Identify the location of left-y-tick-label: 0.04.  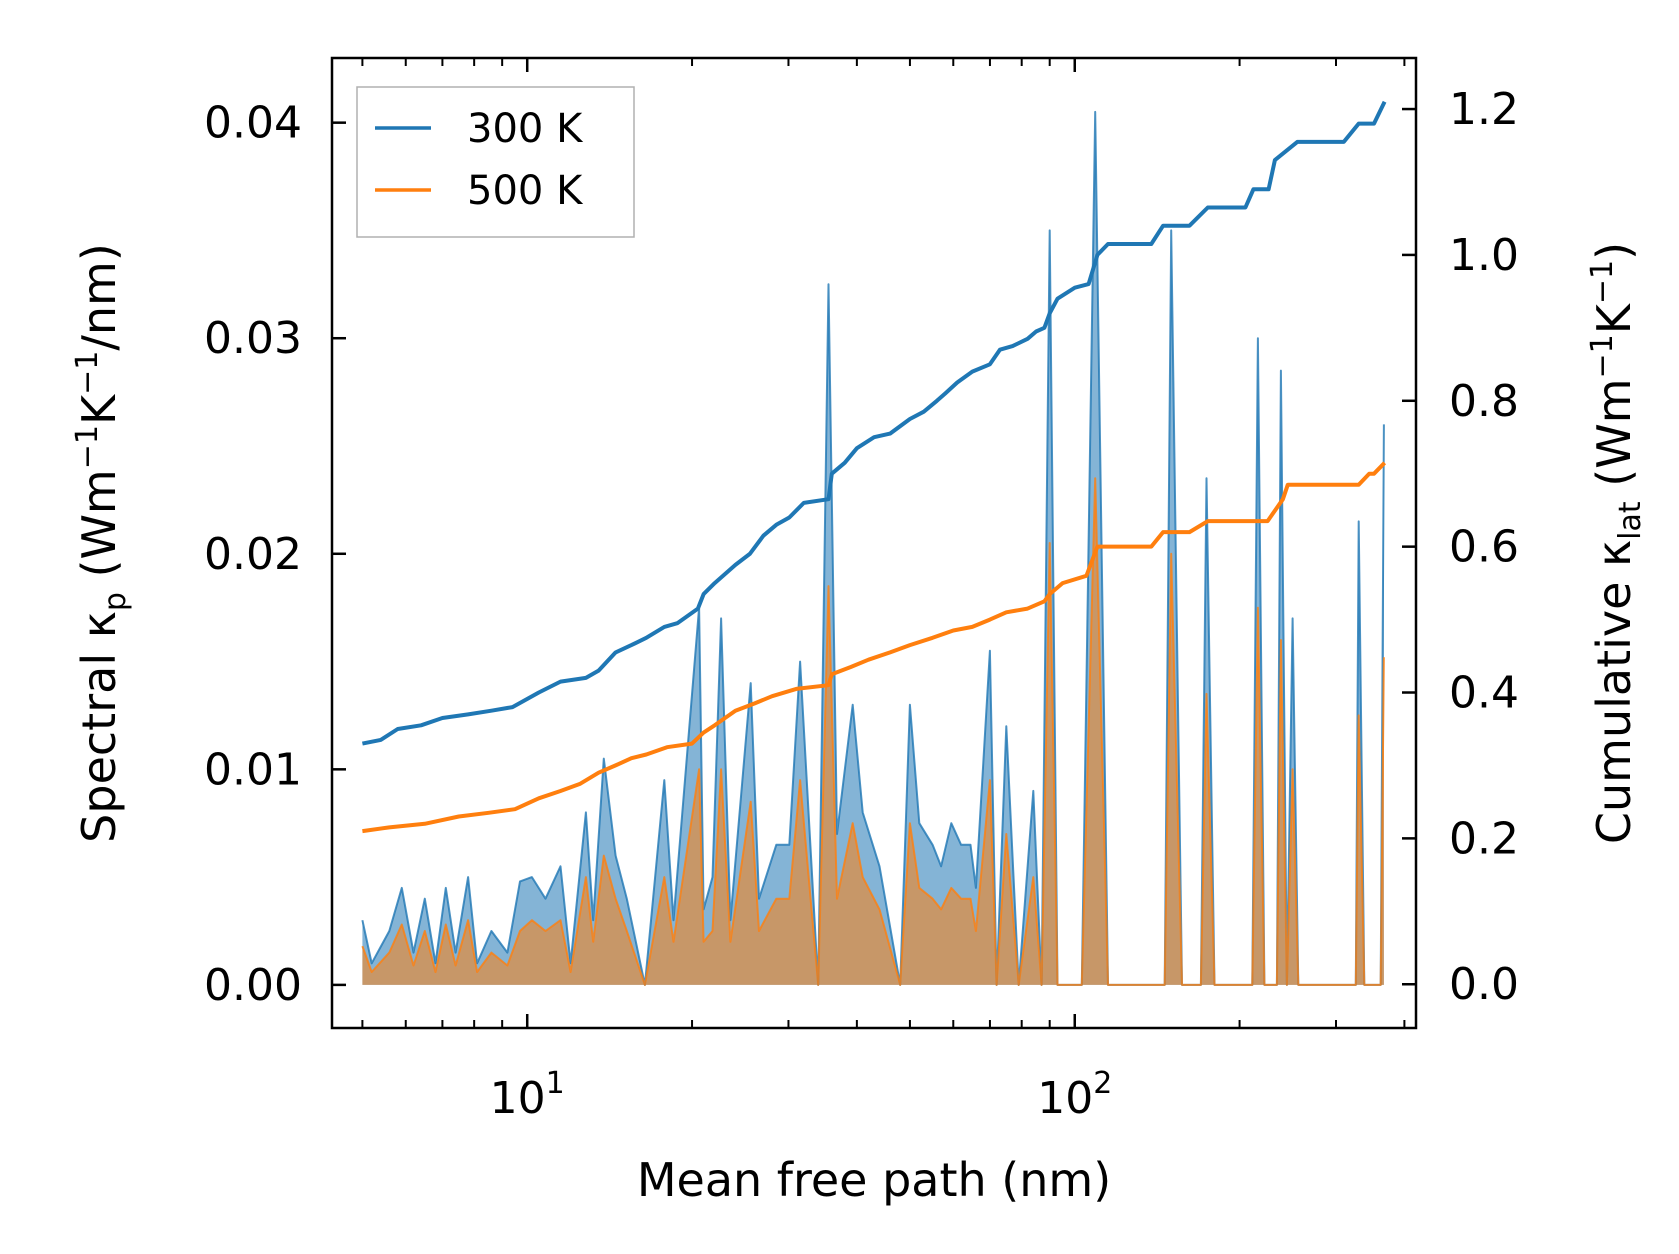
(253, 123).